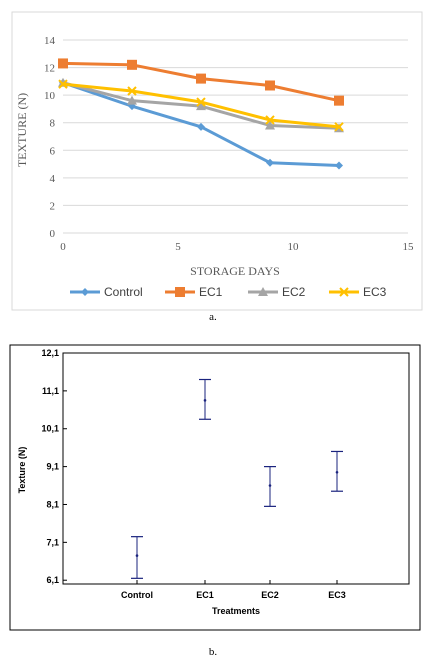  Describe the element at coordinates (375, 292) in the screenshot. I see `legend-label-ec3: EC3` at that location.